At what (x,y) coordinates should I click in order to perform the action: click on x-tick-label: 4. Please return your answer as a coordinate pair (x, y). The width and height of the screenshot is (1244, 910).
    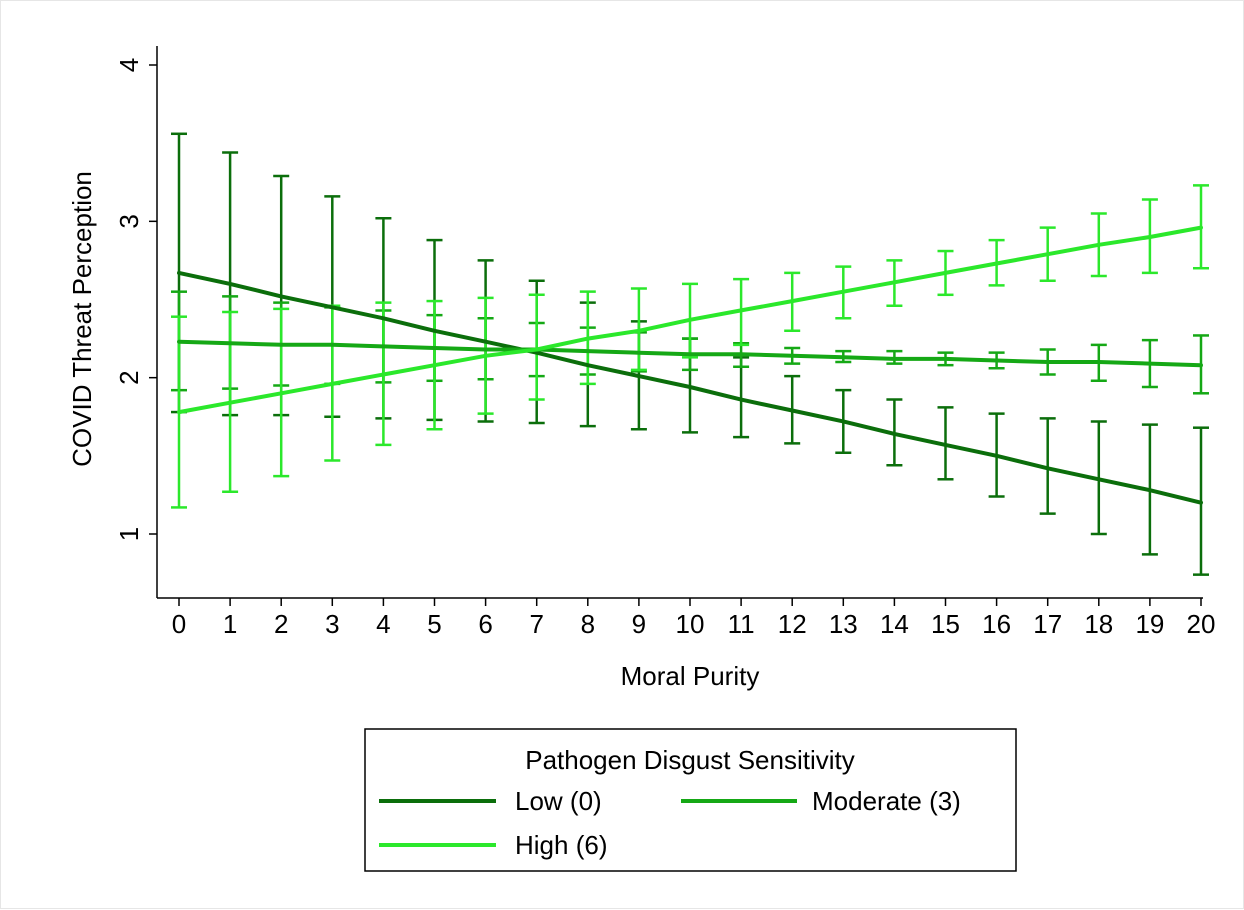
    Looking at the image, I should click on (383, 624).